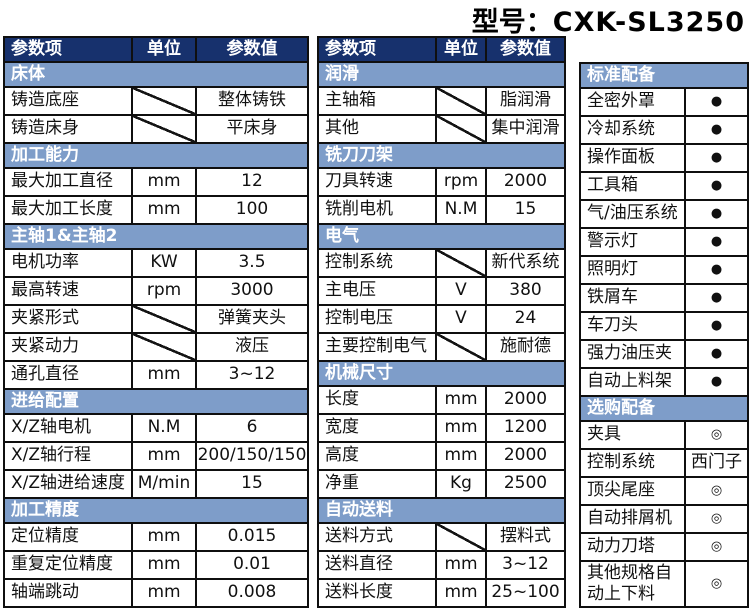 Image resolution: width=750 pixels, height=615 pixels. I want to click on table-row: 最高转速 rpm 3000, so click(156, 291).